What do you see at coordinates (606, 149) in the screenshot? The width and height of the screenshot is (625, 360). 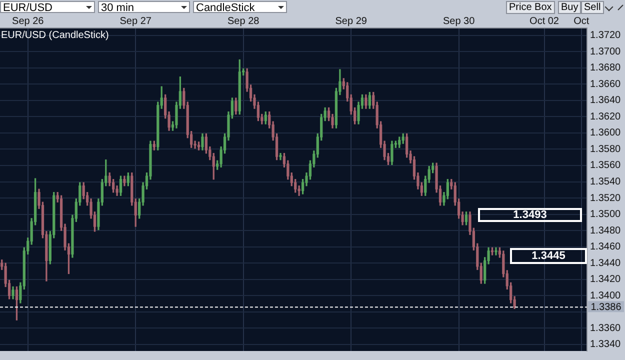 I see `y-tick-label: 1.3580` at bounding box center [606, 149].